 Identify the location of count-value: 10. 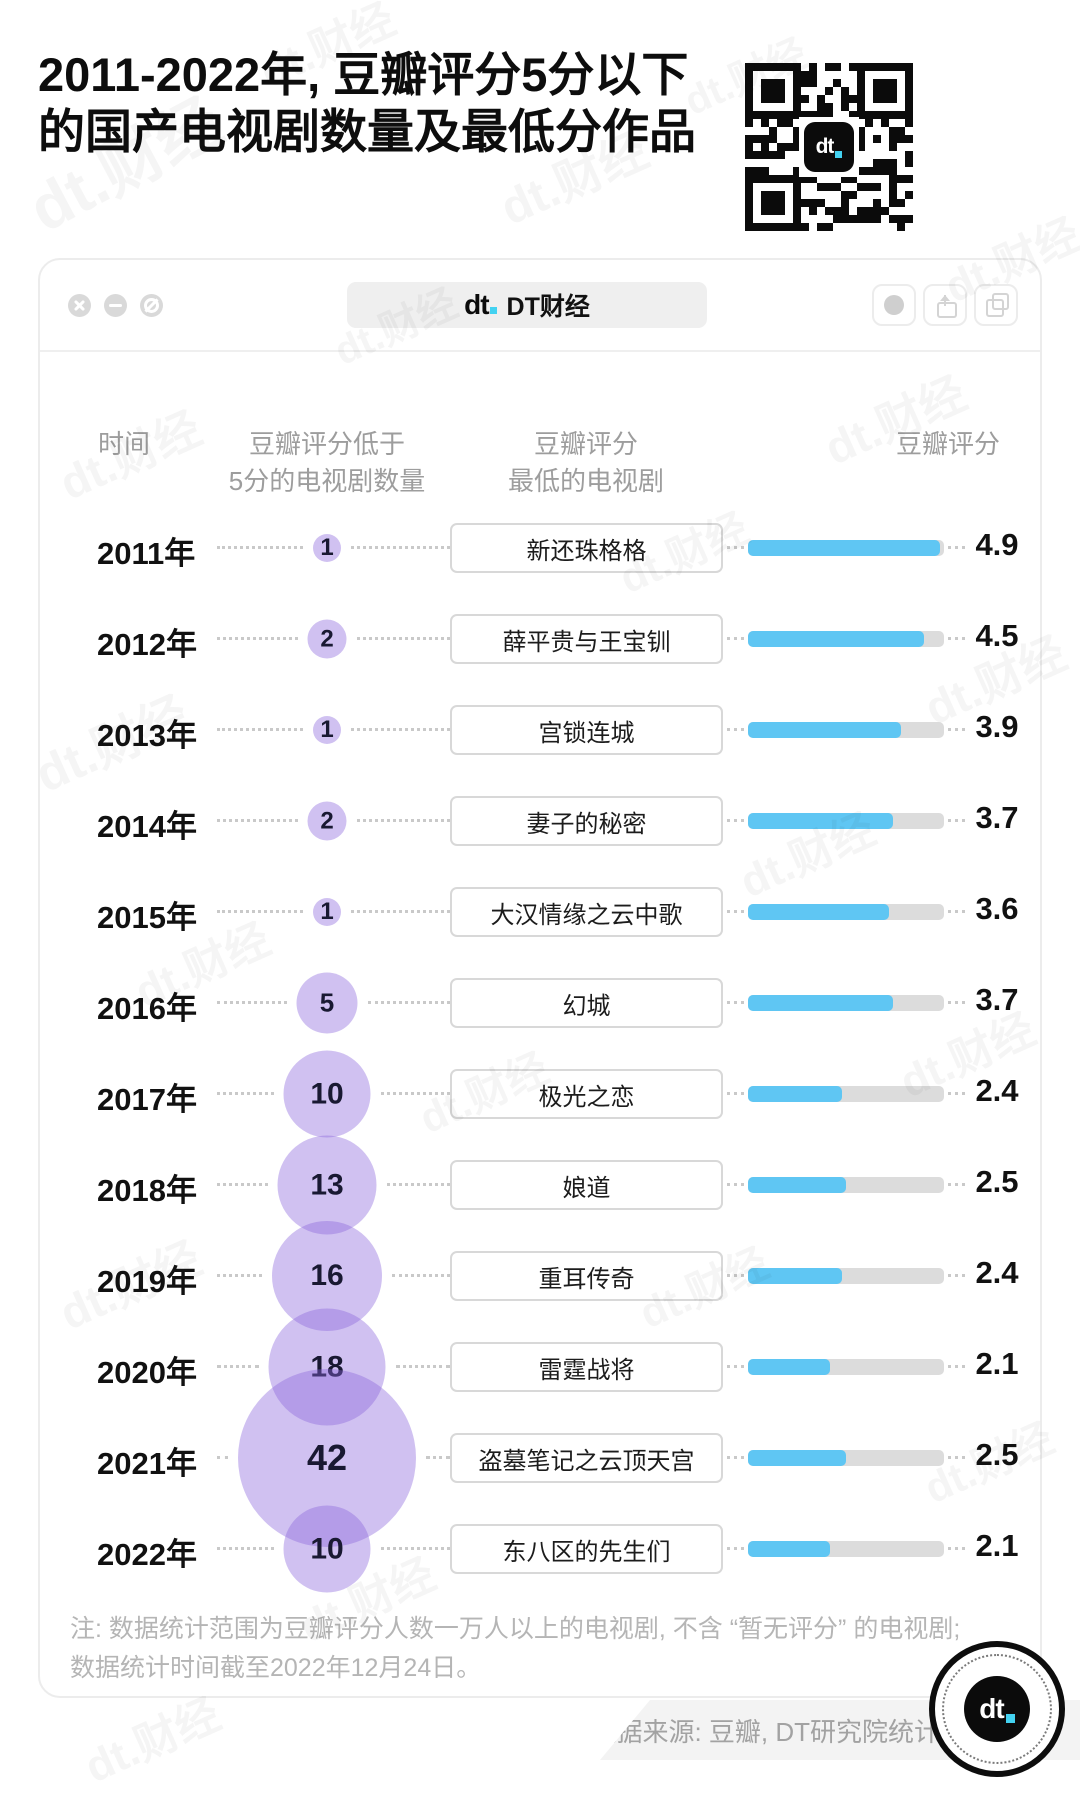
(327, 1548).